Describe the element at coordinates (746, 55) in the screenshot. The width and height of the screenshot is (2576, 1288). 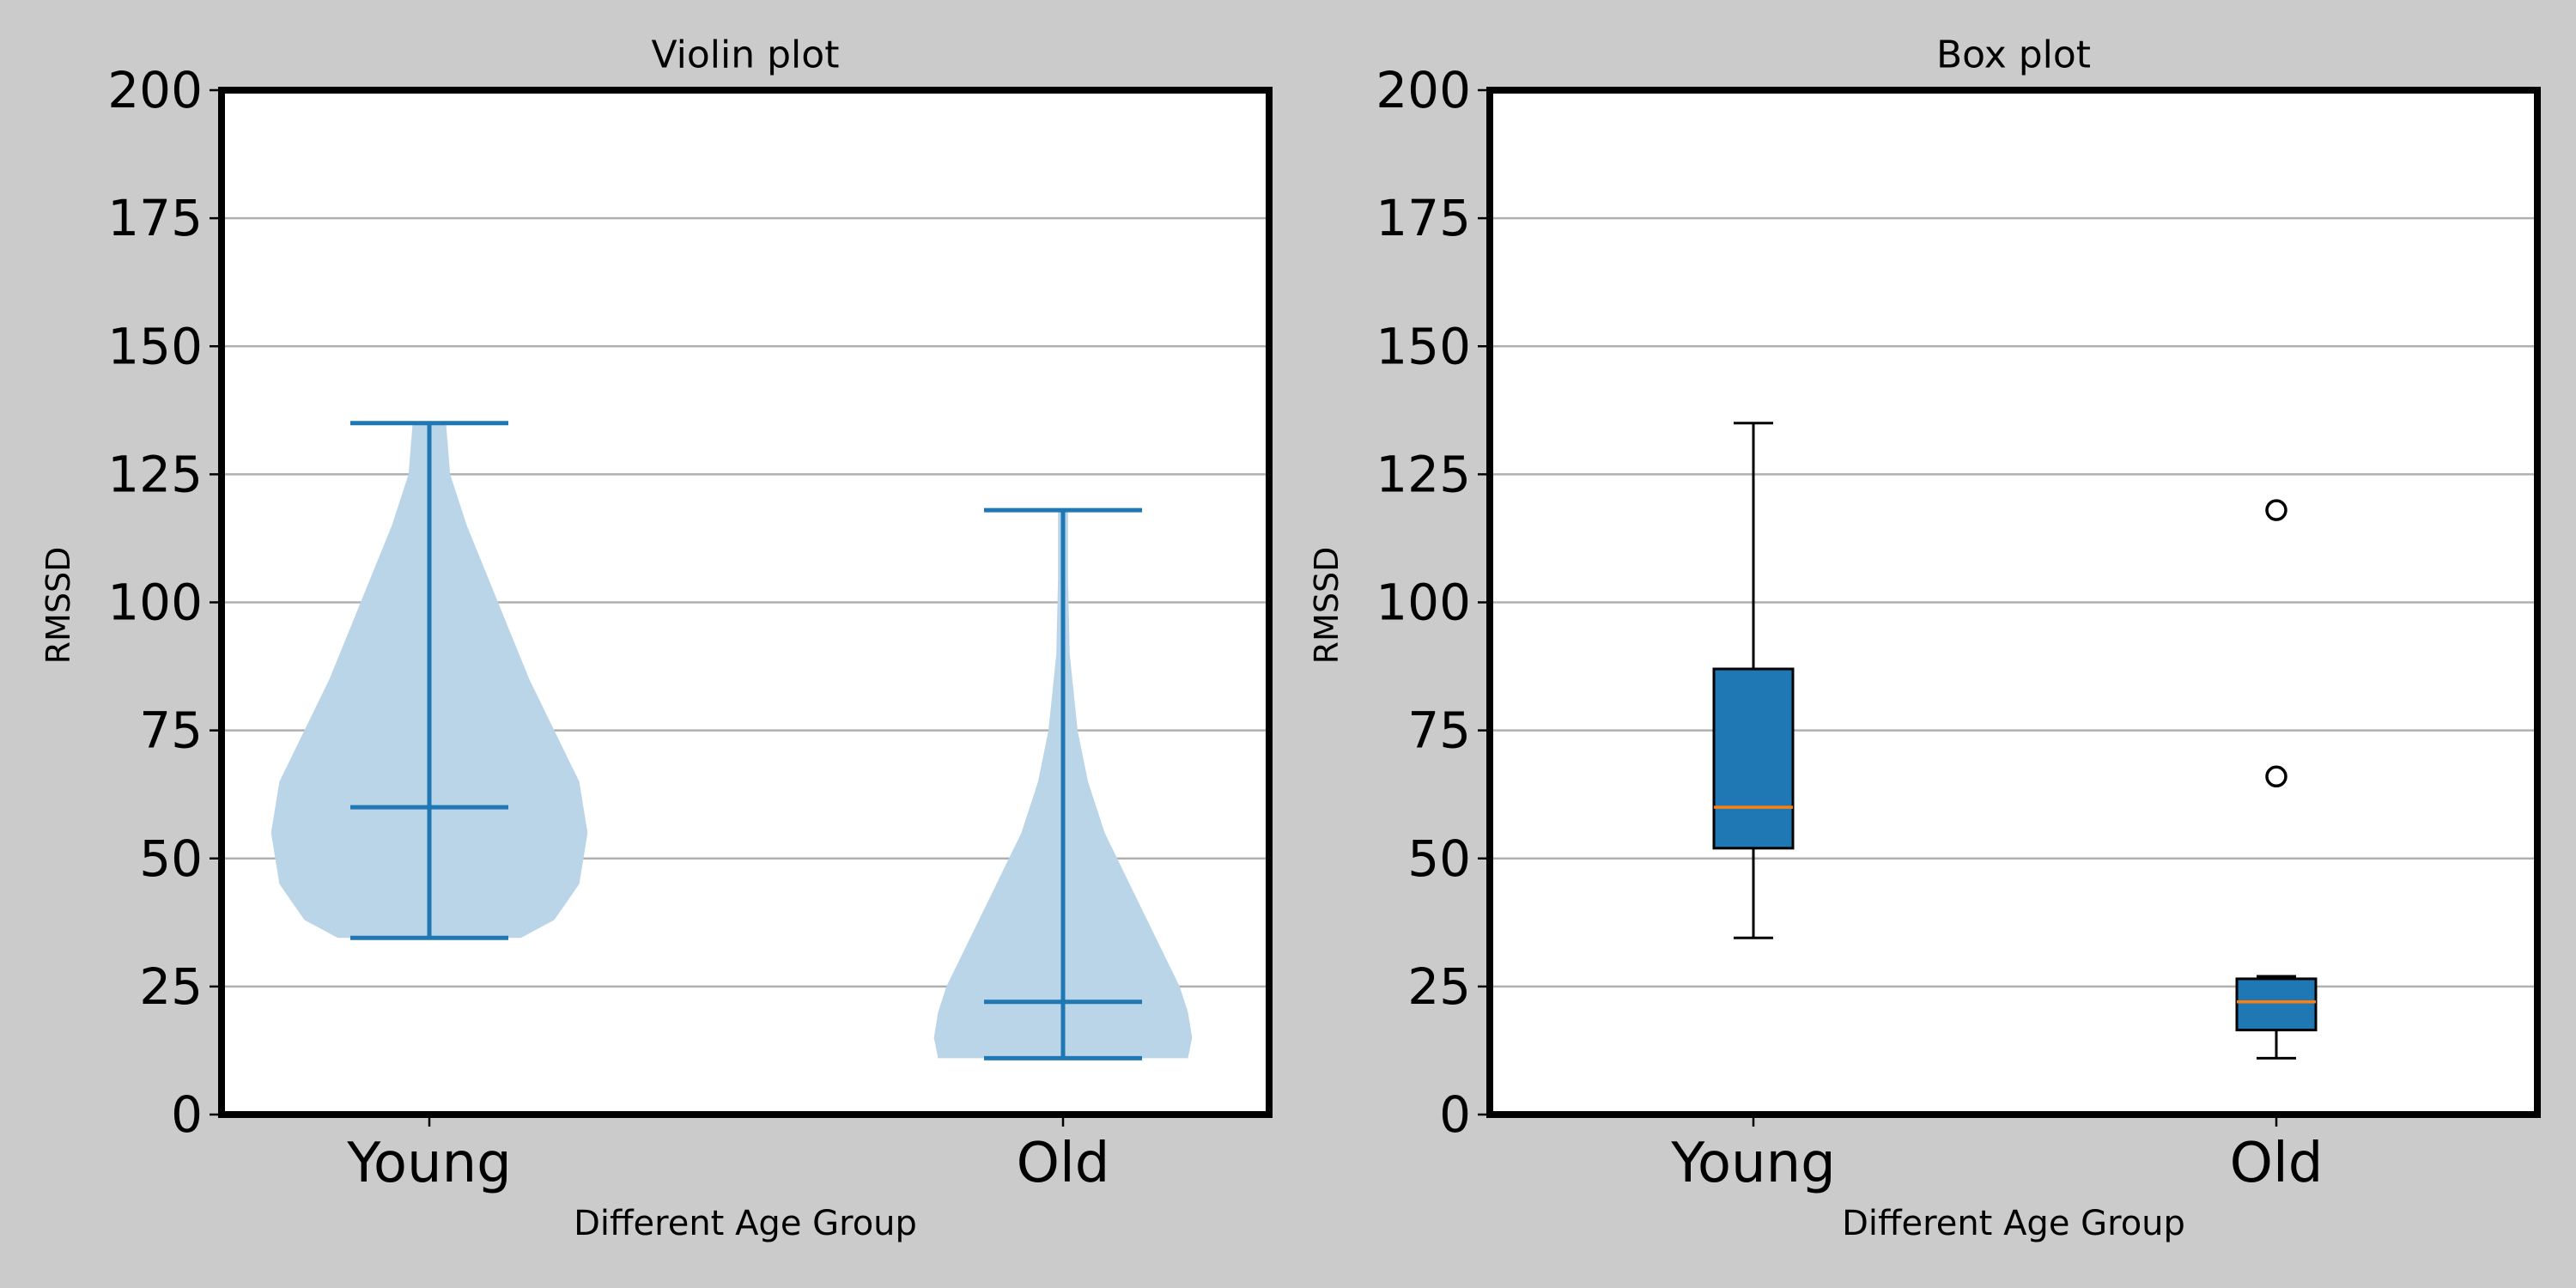
I see `chart-title: Violin plot` at that location.